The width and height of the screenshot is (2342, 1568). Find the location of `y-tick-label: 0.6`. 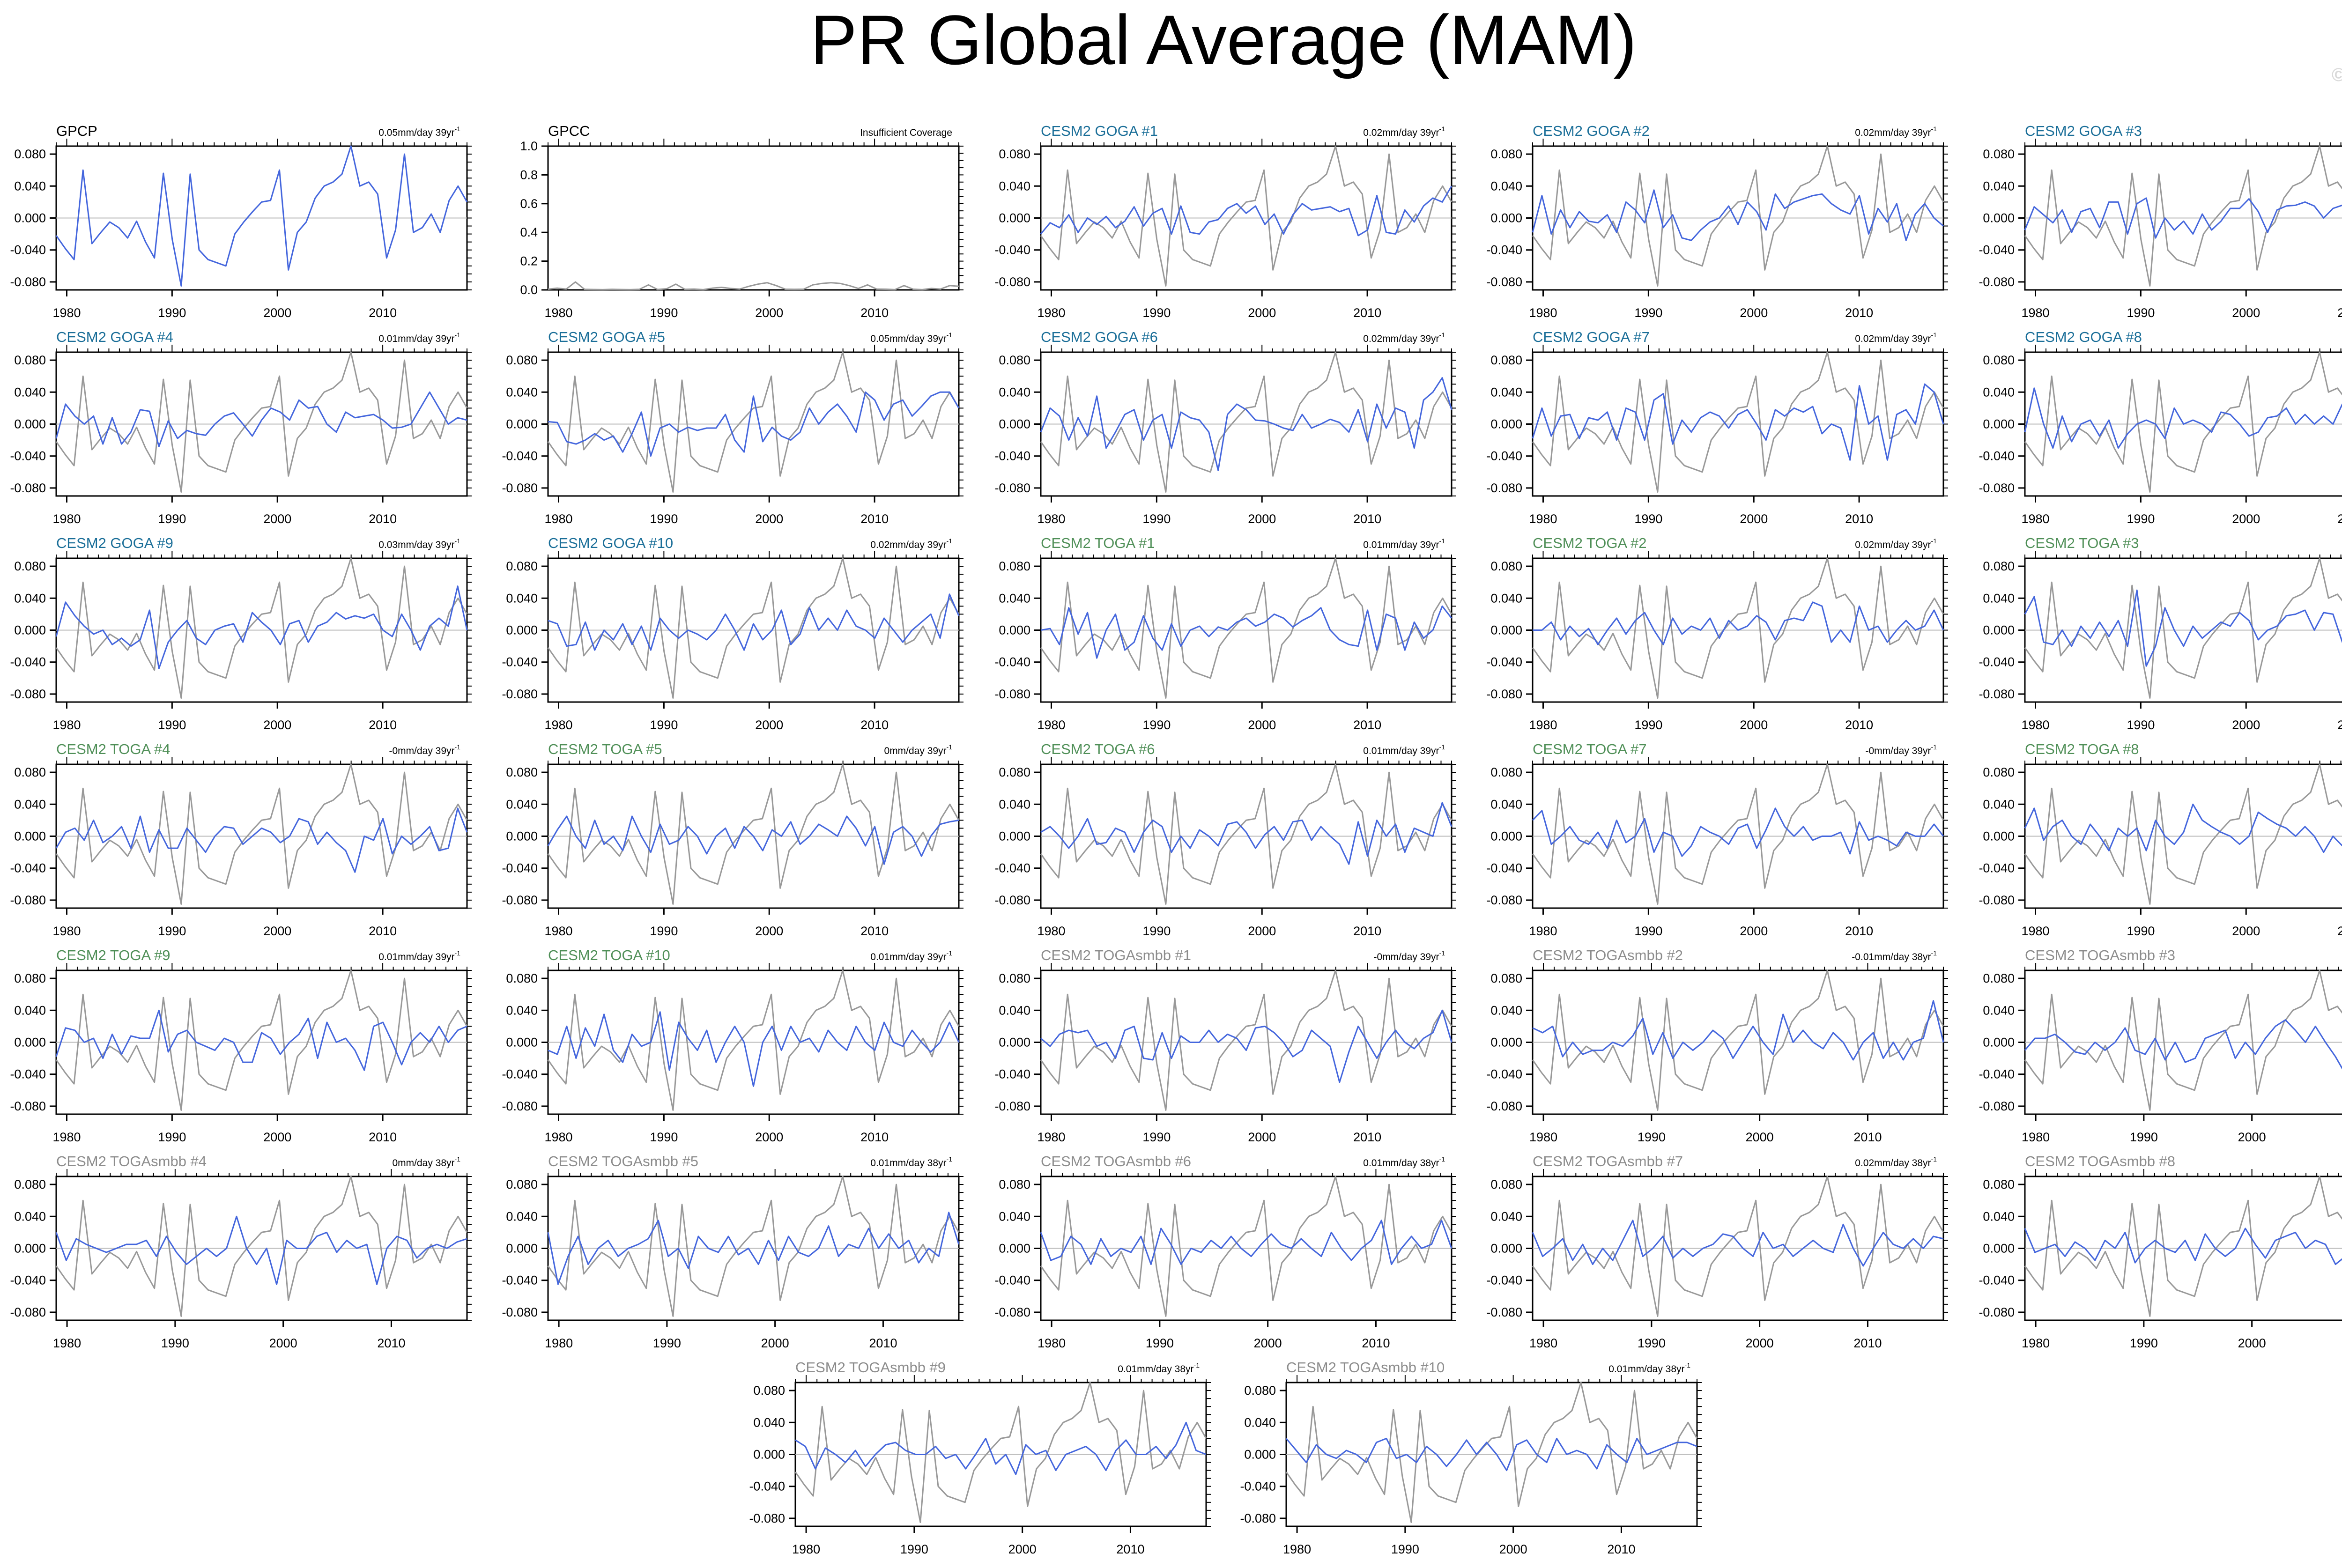

y-tick-label: 0.6 is located at coordinates (529, 204).